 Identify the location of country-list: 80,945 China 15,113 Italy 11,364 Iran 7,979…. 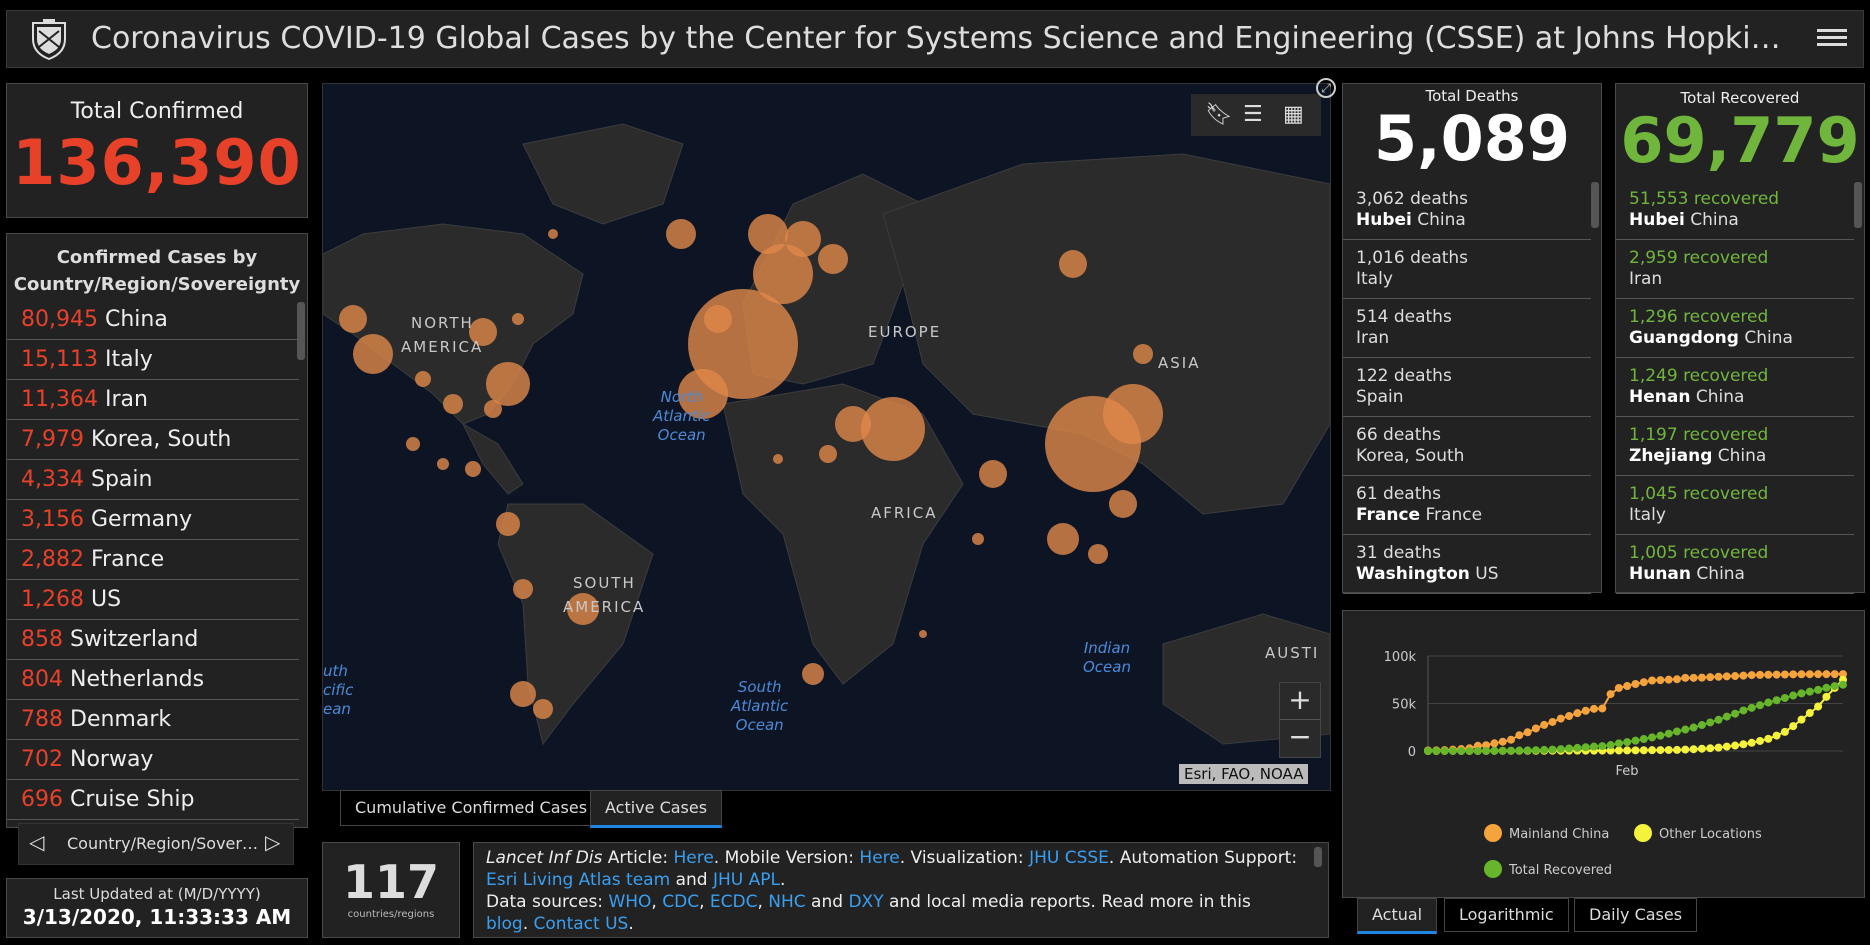
(153, 560).